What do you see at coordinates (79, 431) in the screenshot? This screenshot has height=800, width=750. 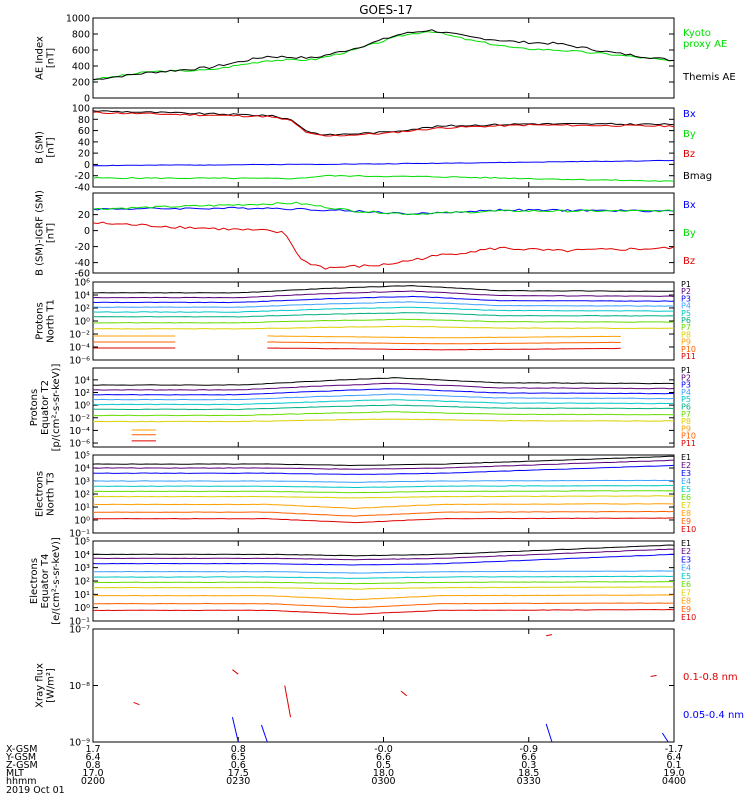 I see `y-tick-label: 10⁻⁴` at bounding box center [79, 431].